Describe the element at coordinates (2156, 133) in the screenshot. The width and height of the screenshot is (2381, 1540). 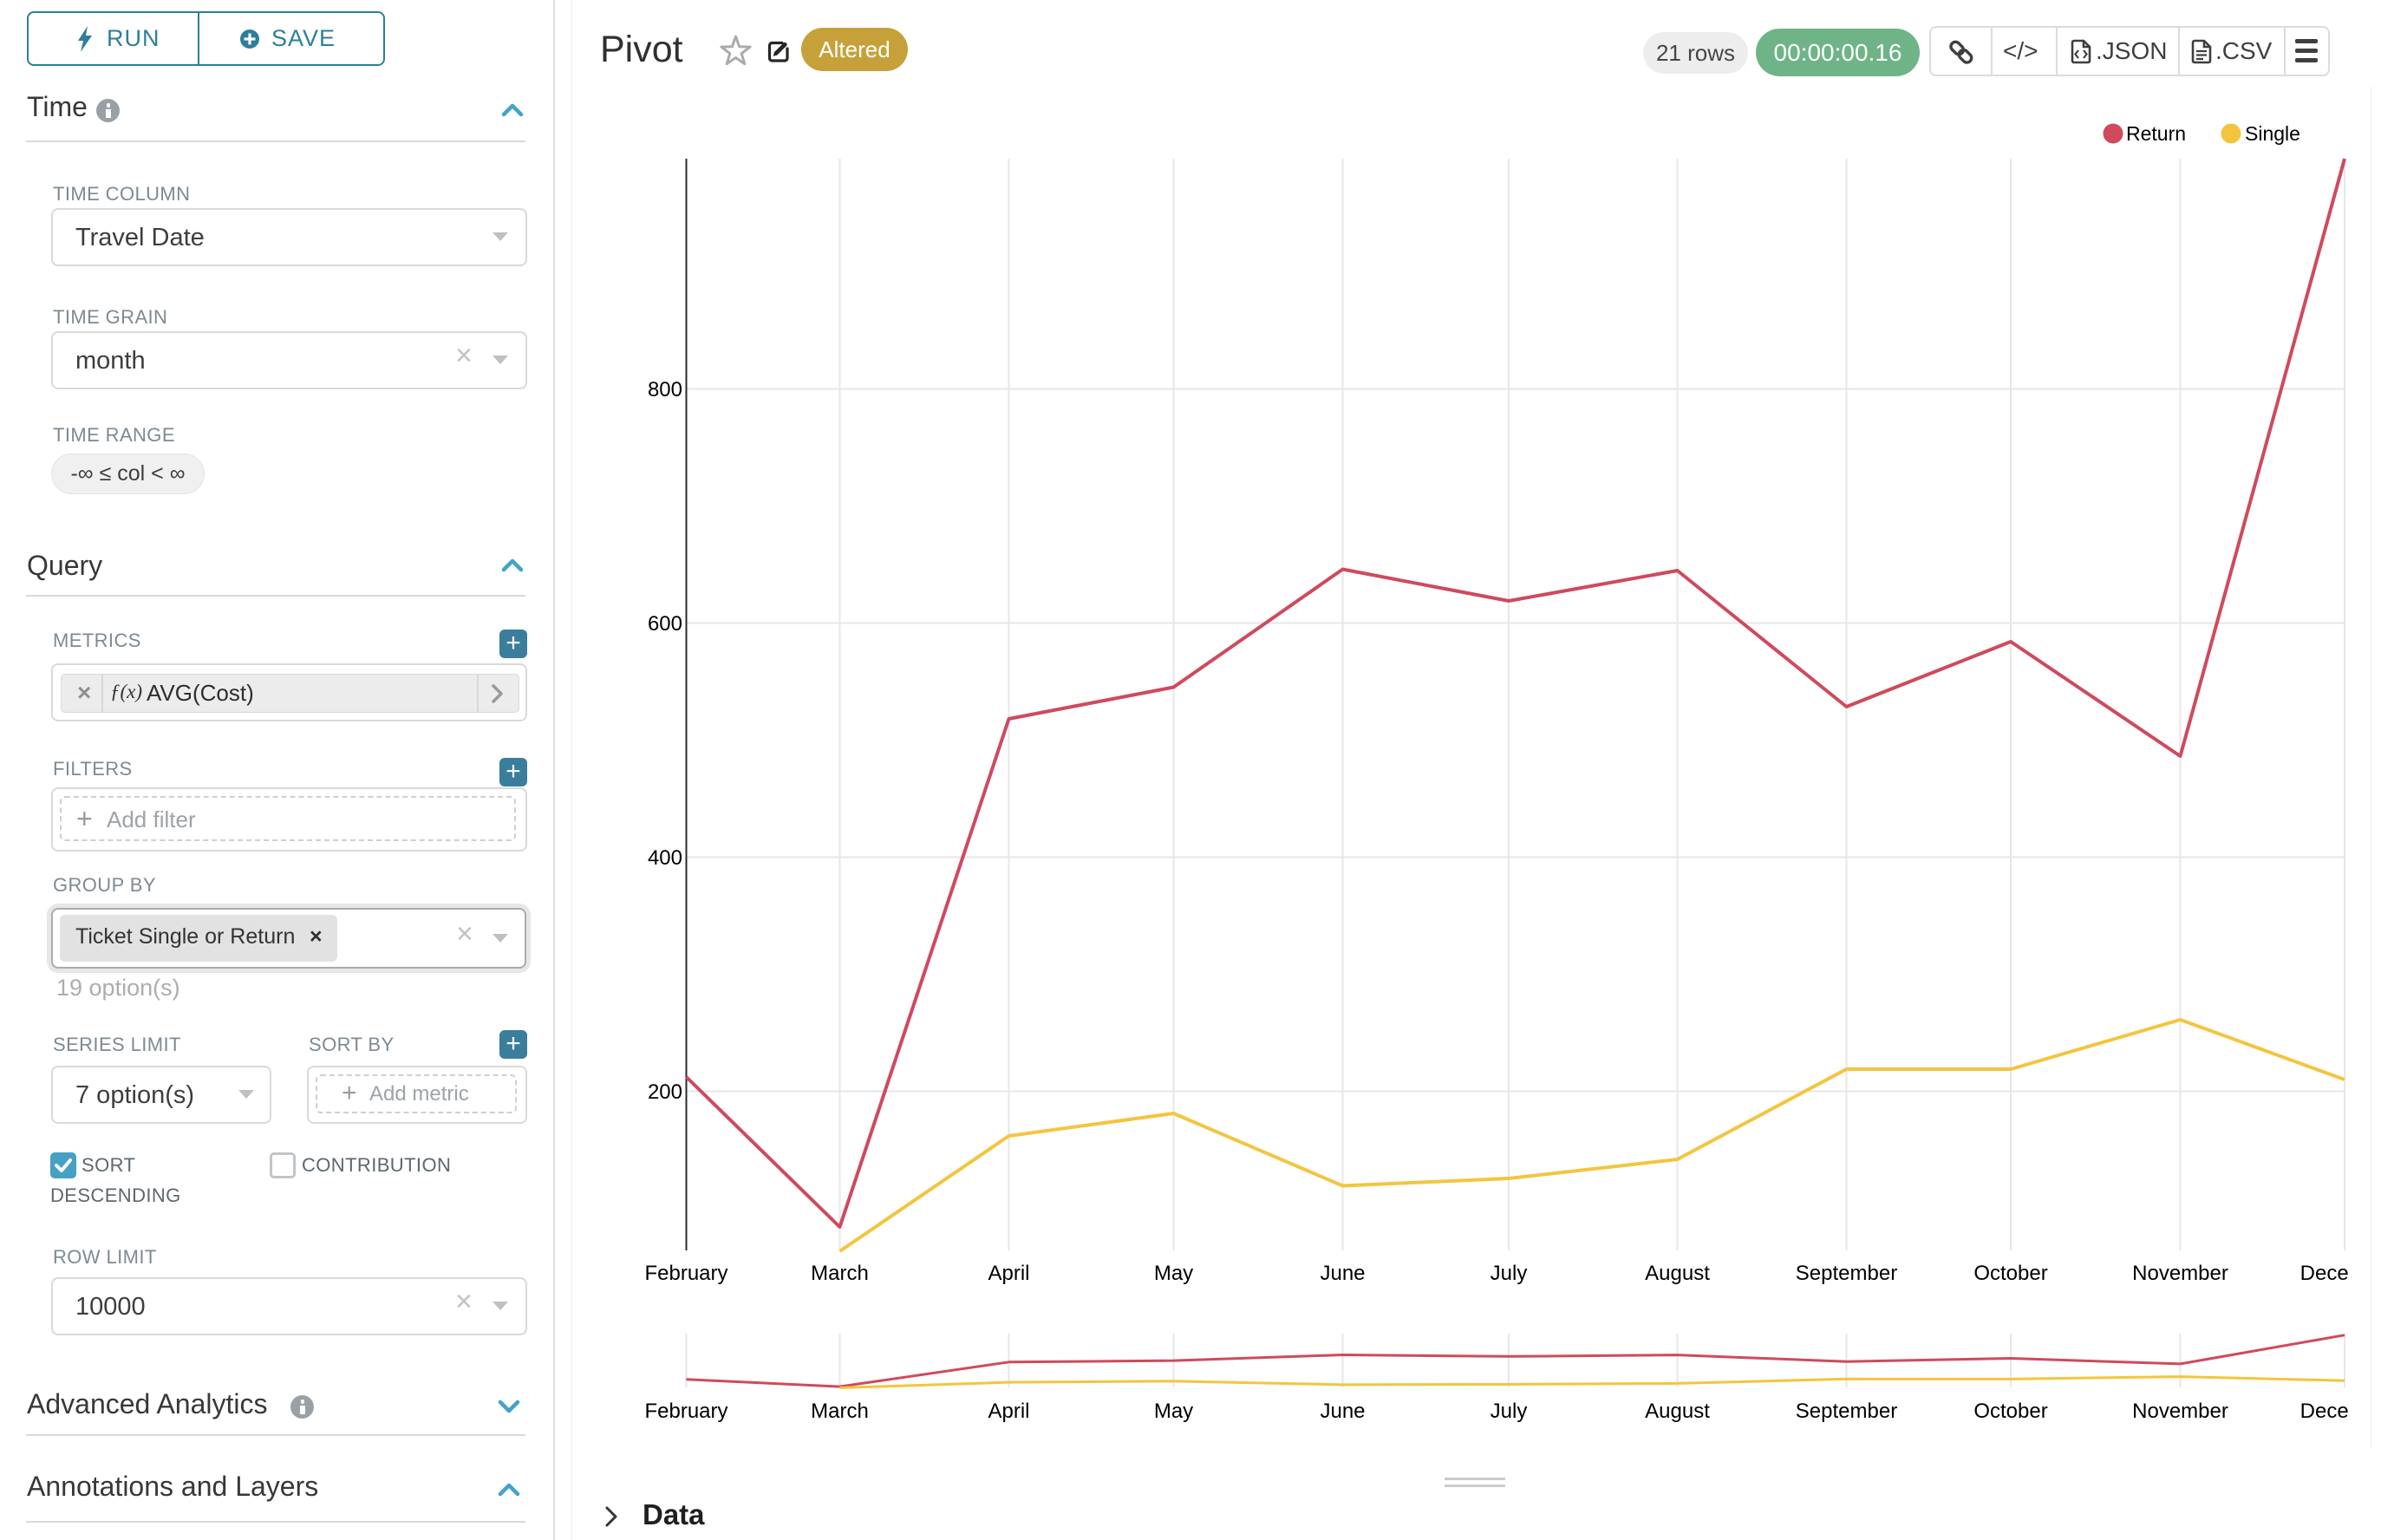
I see `svg-text: Return` at that location.